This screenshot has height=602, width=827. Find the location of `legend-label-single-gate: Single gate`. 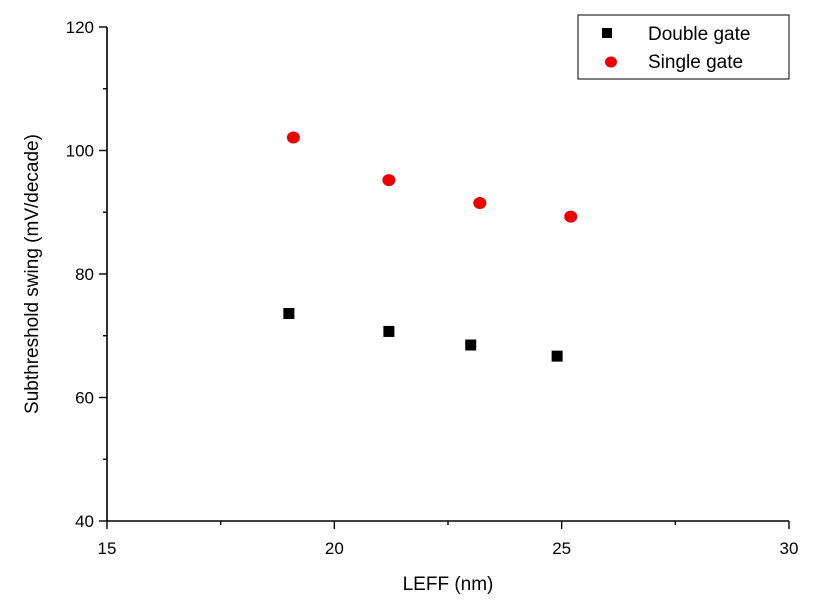

legend-label-single-gate: Single gate is located at coordinates (695, 62).